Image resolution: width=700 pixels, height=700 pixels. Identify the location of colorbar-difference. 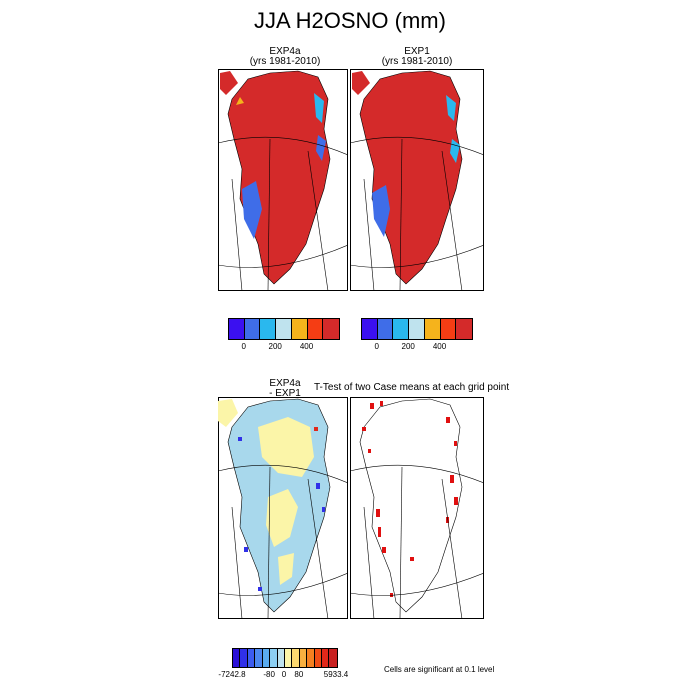
(285, 658).